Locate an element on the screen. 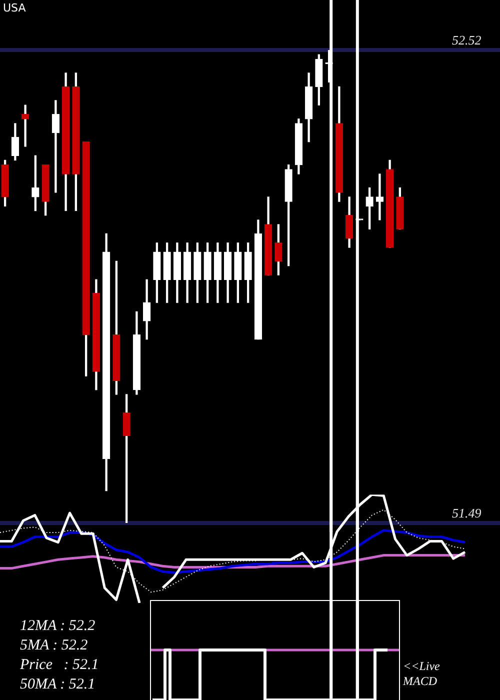  text: Price : 52.1 is located at coordinates (59, 665).